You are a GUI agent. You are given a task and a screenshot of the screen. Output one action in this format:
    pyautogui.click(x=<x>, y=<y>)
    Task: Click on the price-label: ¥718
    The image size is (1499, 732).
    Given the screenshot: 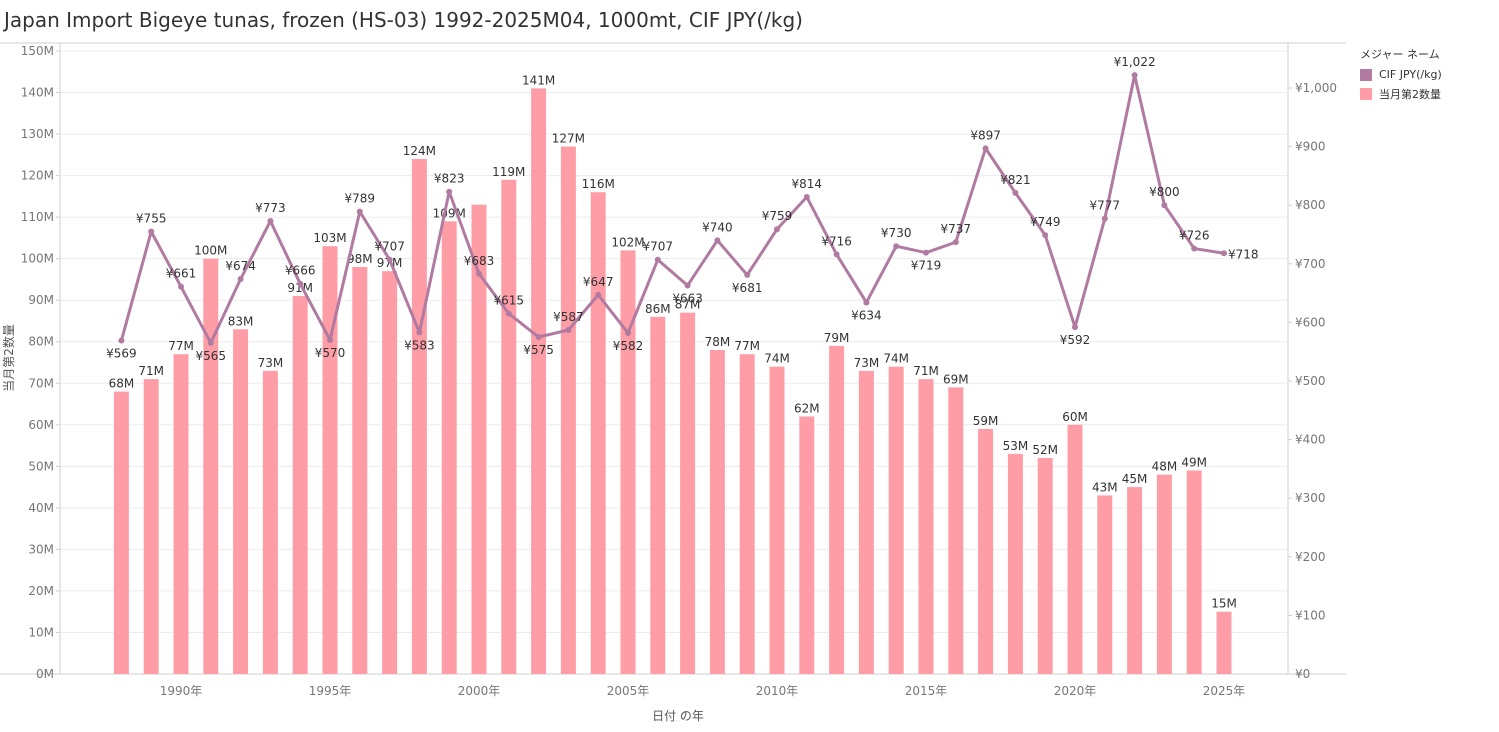 What is the action you would take?
    pyautogui.click(x=1243, y=254)
    